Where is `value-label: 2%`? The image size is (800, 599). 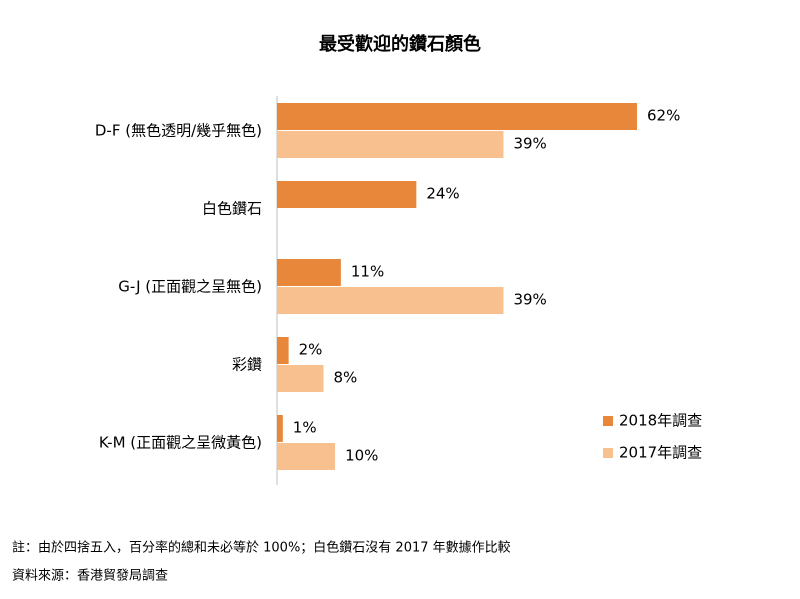 value-label: 2% is located at coordinates (311, 350).